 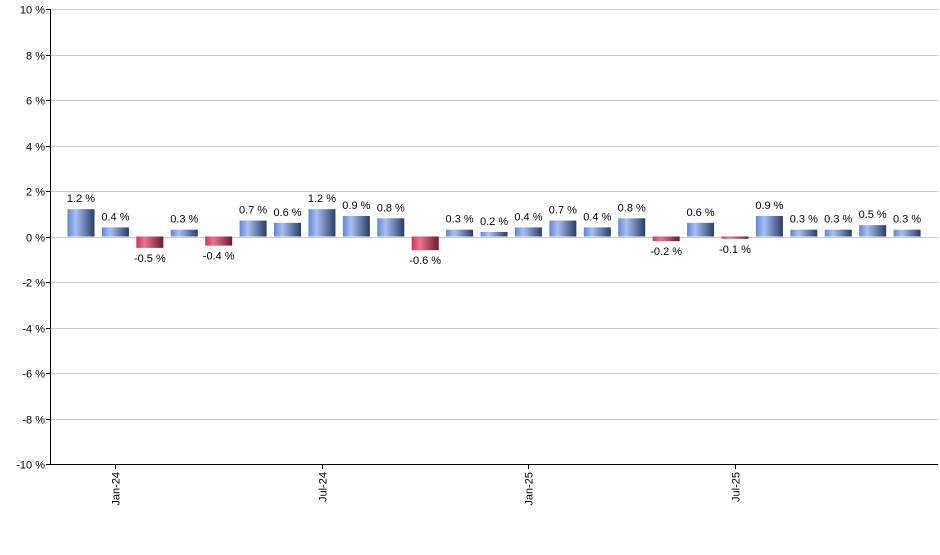 I want to click on data-label: -0.5 %, so click(x=150, y=259).